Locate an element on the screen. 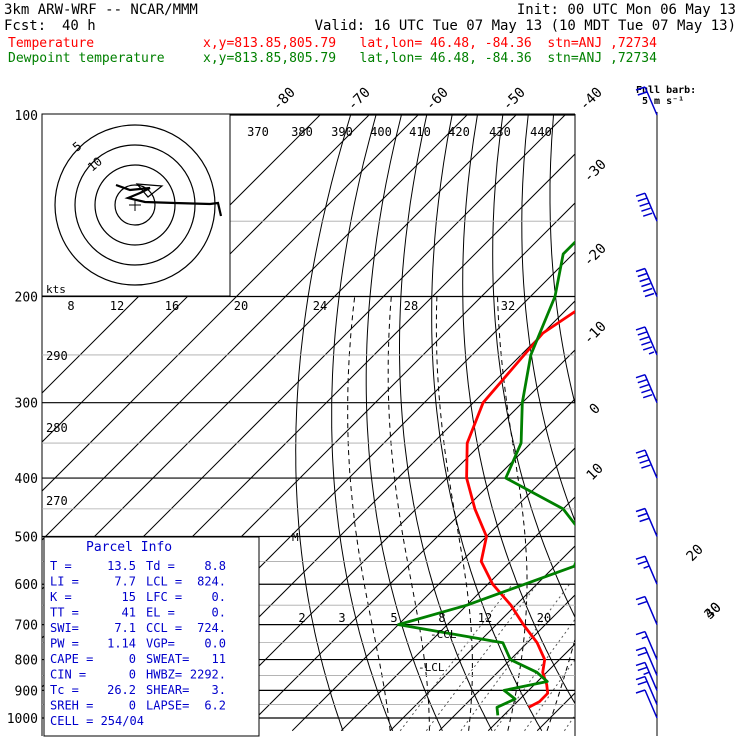 Image resolution: width=740 pixels, height=740 pixels. hodograph-trace is located at coordinates (169, 200).